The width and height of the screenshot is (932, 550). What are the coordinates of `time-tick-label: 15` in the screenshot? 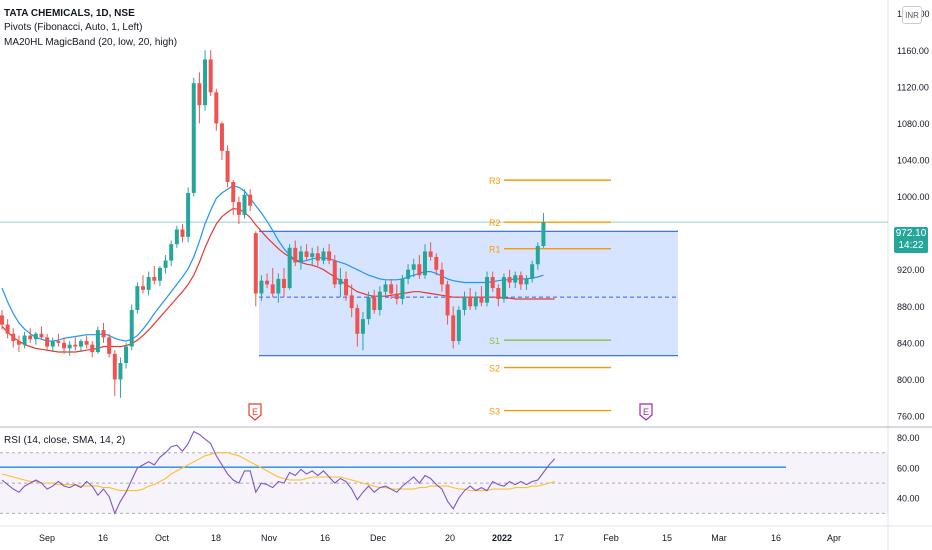 It's located at (667, 538).